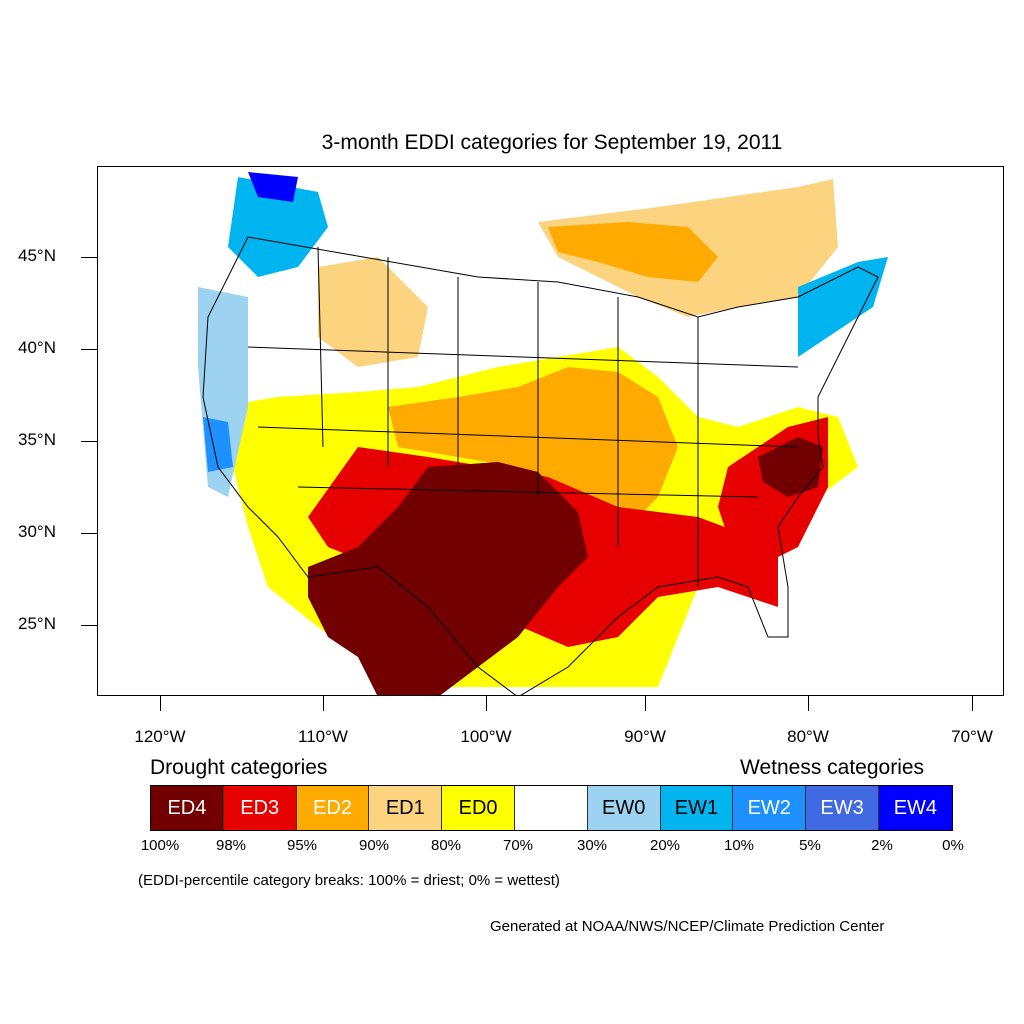 The height and width of the screenshot is (1024, 1024). I want to click on pct-break: 70%, so click(518, 845).